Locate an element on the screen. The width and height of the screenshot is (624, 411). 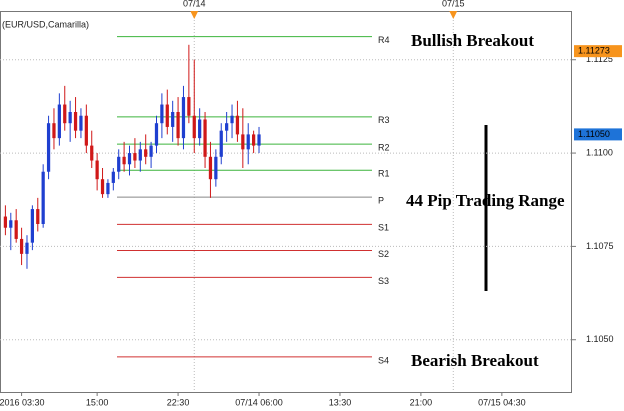
pivot-label: R1 is located at coordinates (384, 174).